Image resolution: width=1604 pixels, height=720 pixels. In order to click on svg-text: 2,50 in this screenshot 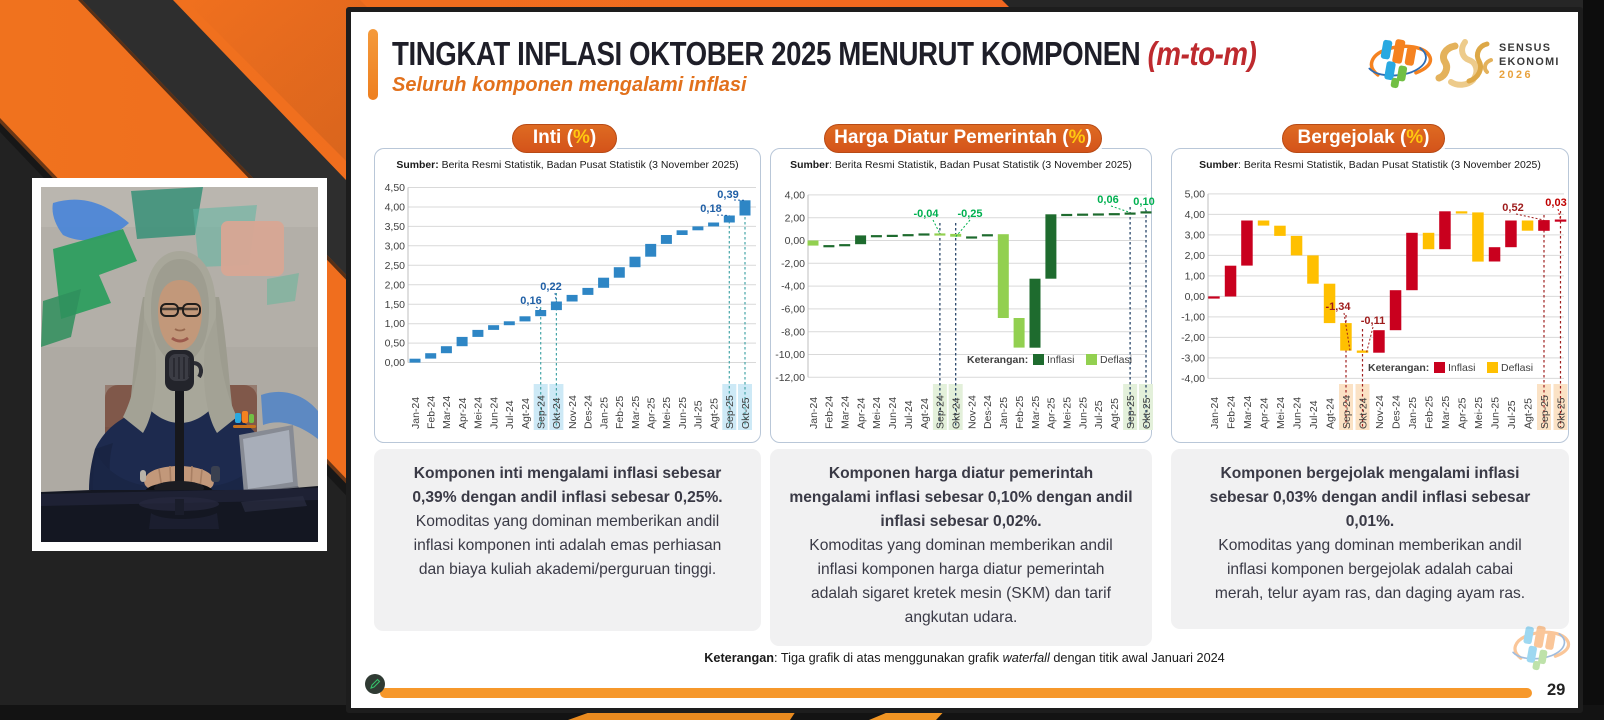, I will do `click(395, 265)`.